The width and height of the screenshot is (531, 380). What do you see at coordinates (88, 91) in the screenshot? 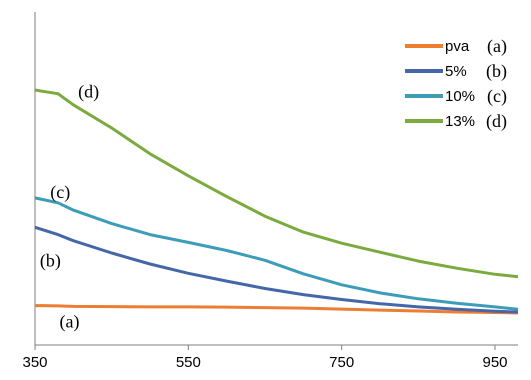
I see `curve-label: (d)` at bounding box center [88, 91].